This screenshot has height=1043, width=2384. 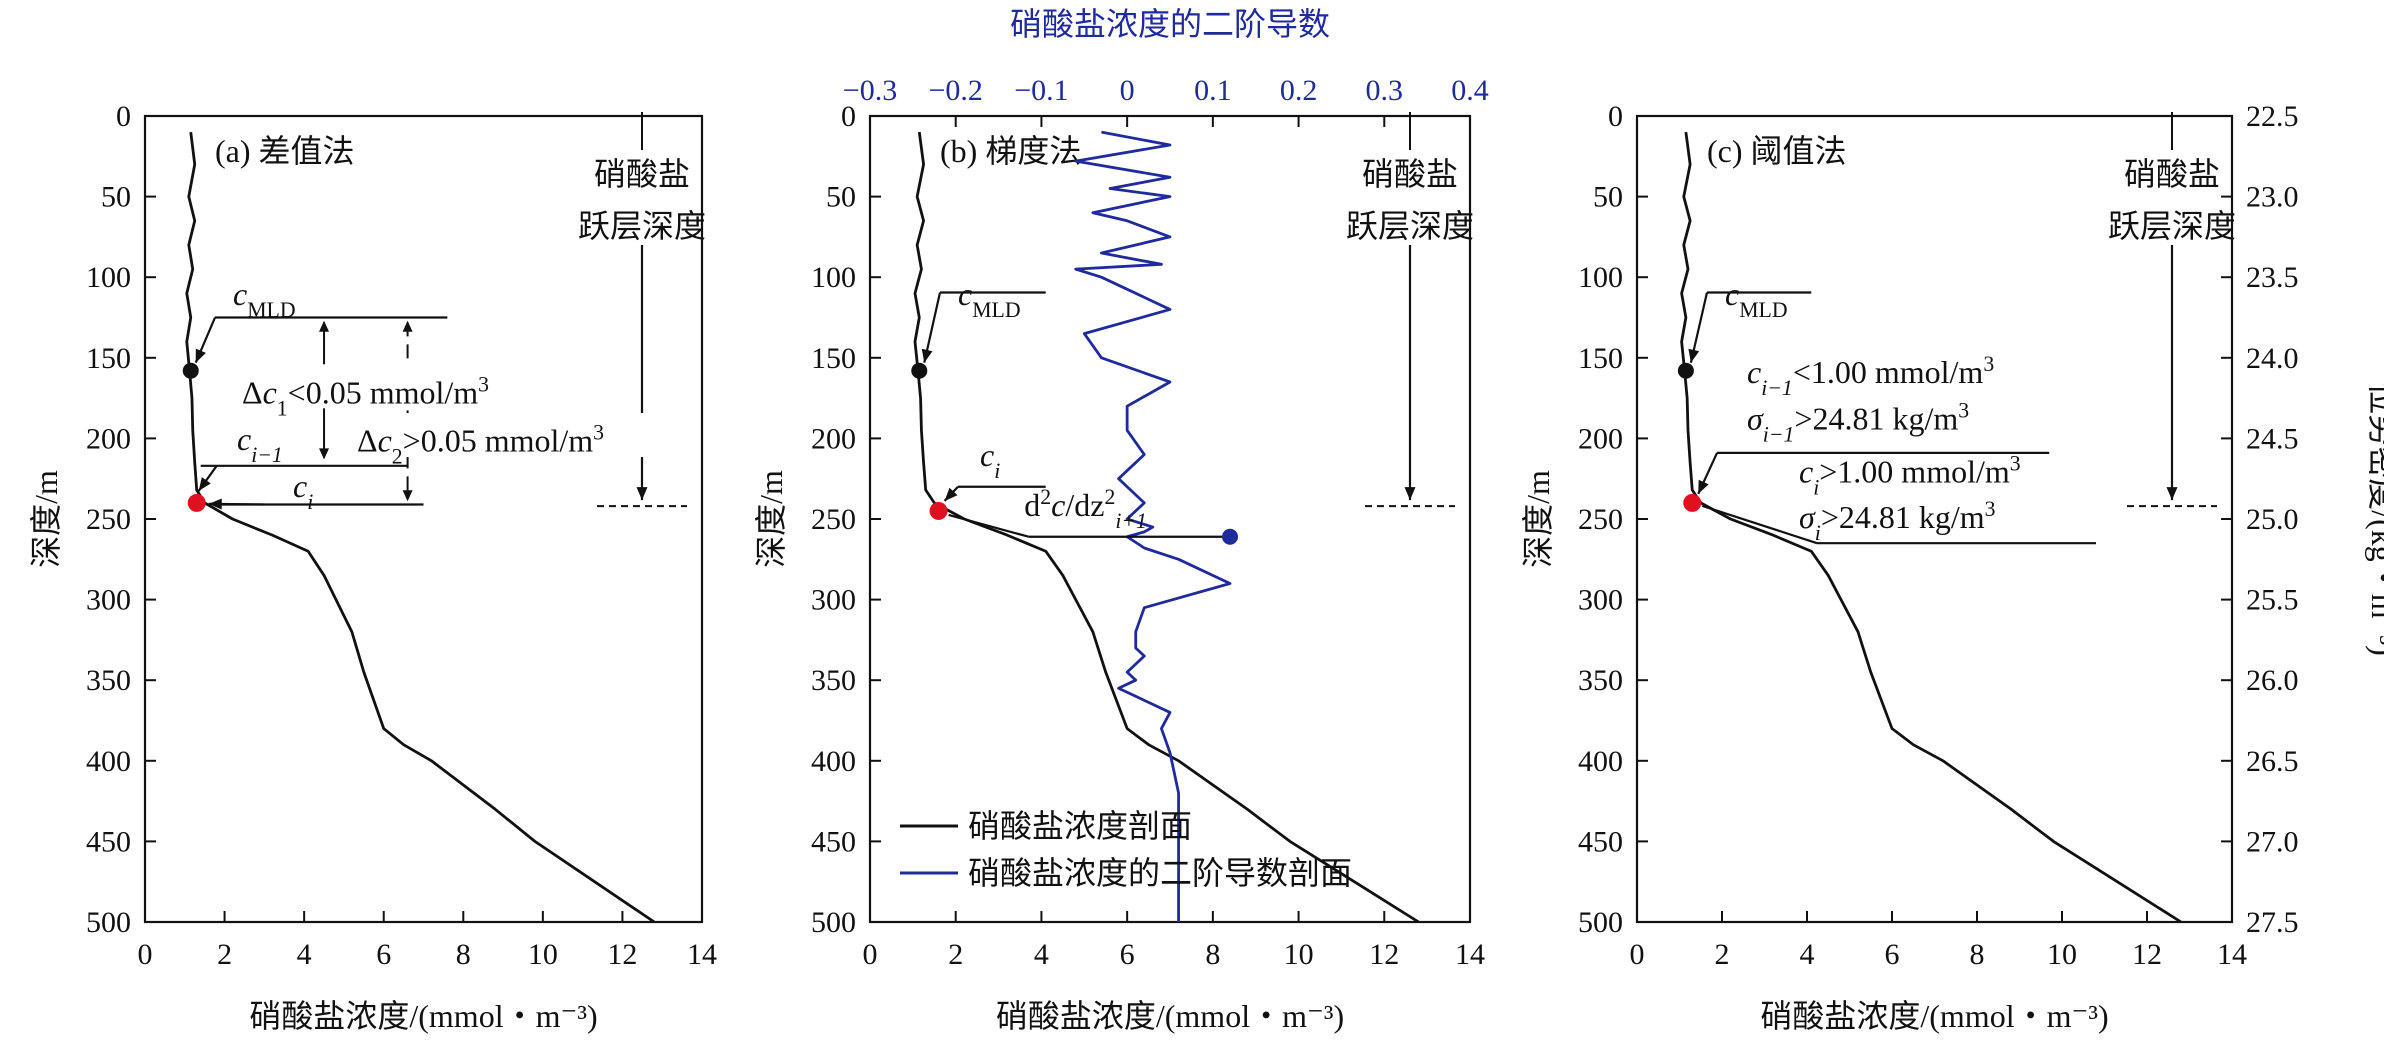 I want to click on y2-axis-title: 位势密度/(kg・m⁻³), so click(x=2374, y=519).